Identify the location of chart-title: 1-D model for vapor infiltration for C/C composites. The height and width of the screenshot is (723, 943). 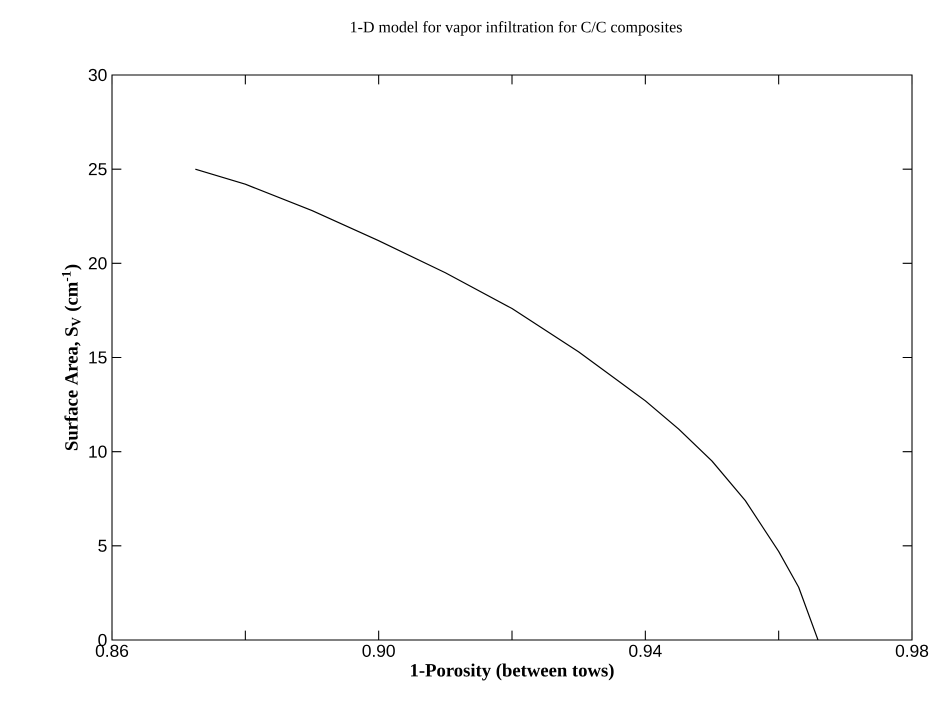
(516, 28).